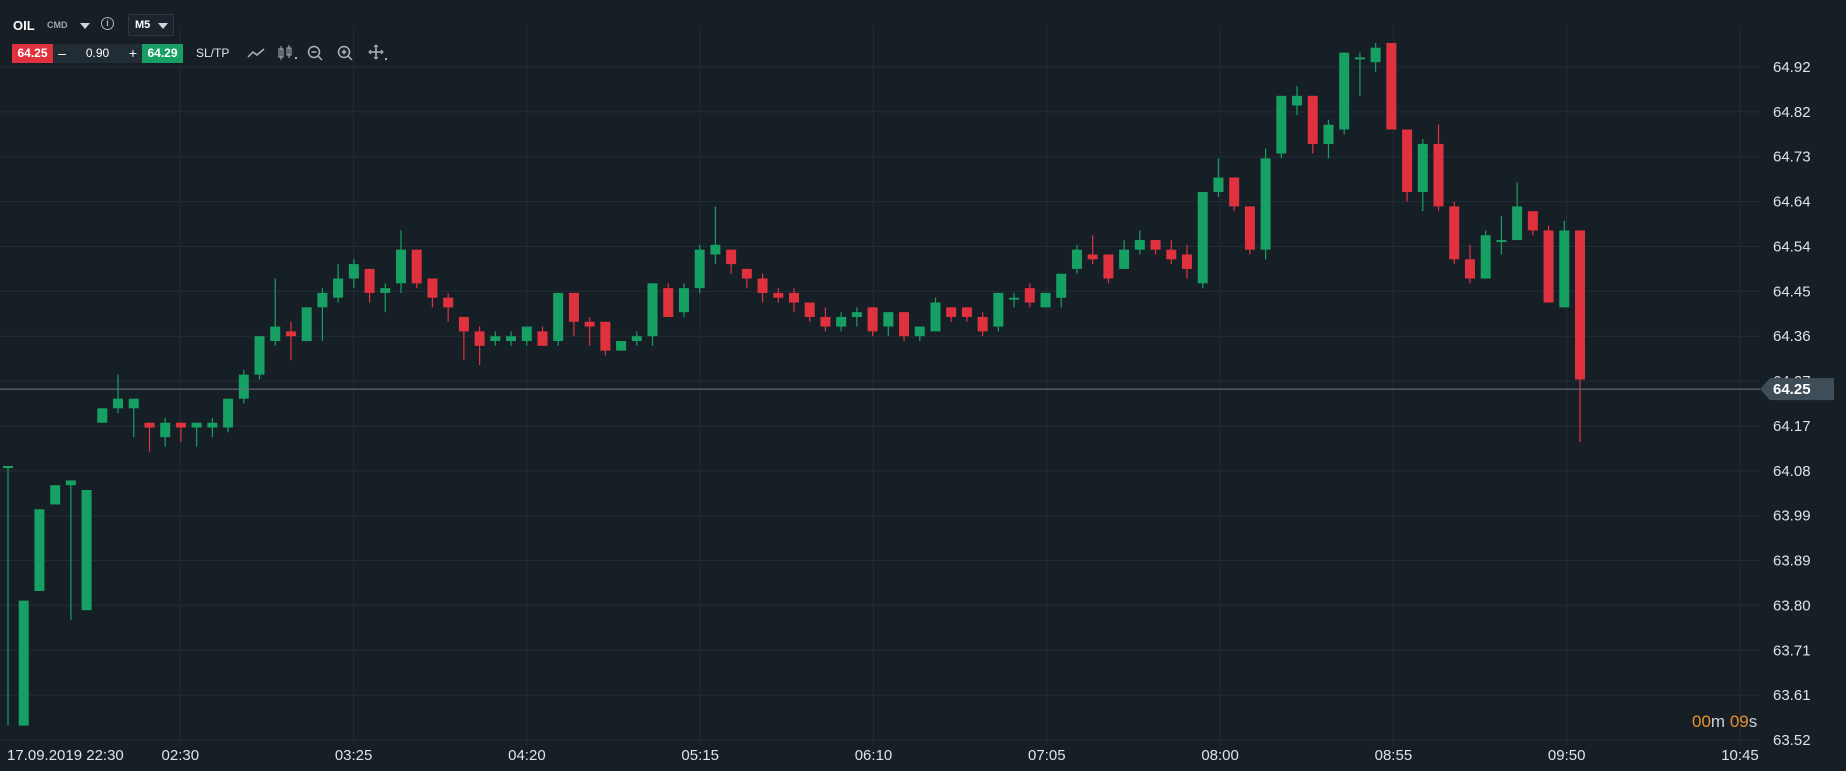  What do you see at coordinates (85, 26) in the screenshot?
I see `symbol-dropdown-icon` at bounding box center [85, 26].